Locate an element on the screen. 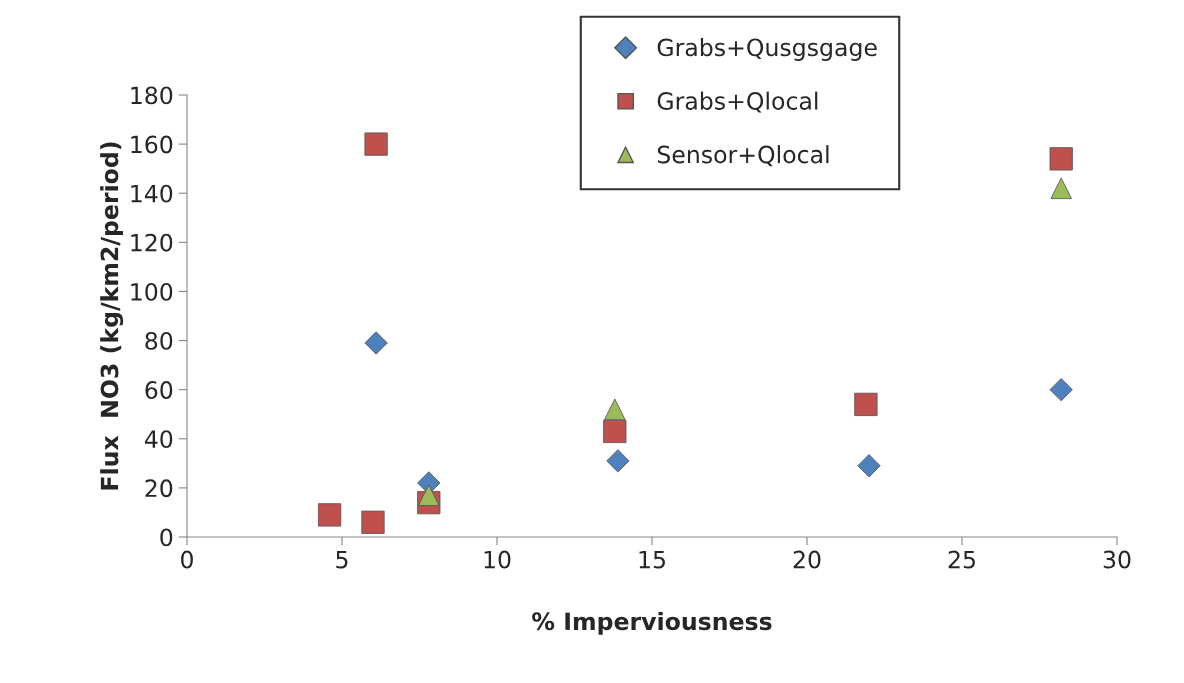 This screenshot has height=683, width=1184. x-axis-title: % Imperviousness is located at coordinates (652, 623).